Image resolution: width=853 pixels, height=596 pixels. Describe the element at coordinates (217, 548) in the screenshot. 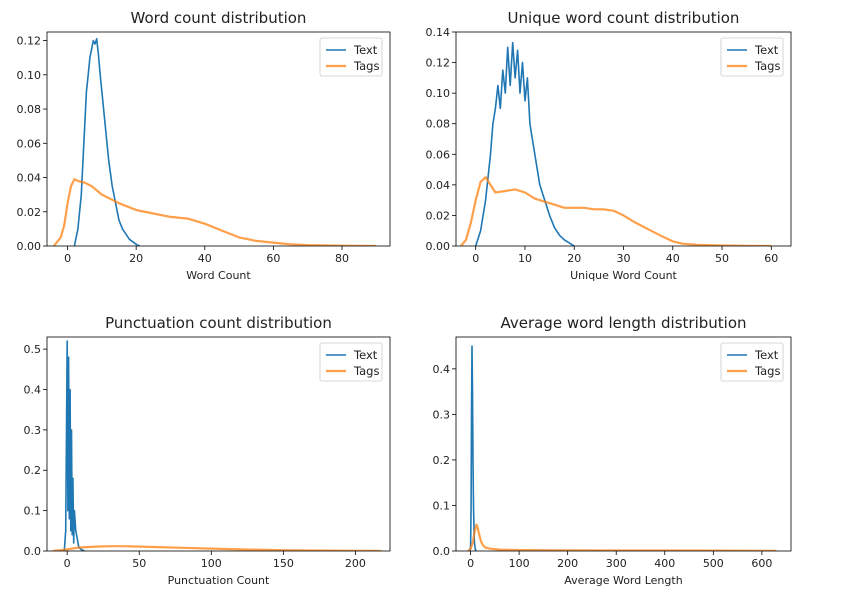

I see `punctuation-count-series-tags` at that location.